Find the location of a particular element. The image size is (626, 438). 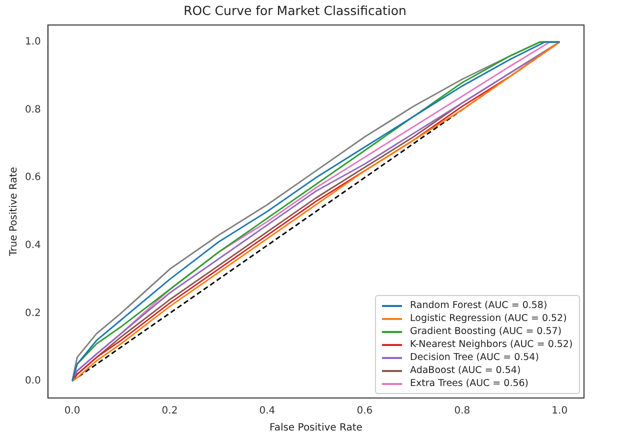

y-tick-label: 0.4 is located at coordinates (32, 246).